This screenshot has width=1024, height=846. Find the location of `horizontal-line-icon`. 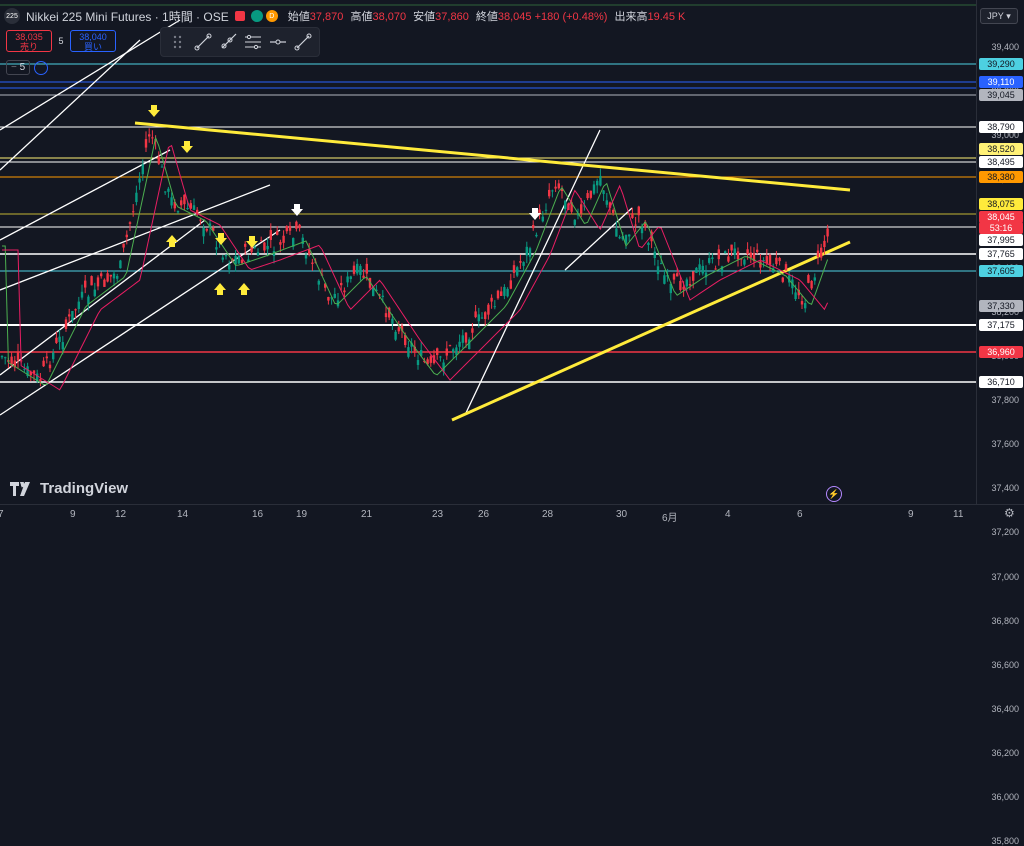

horizontal-line-icon is located at coordinates (278, 42).